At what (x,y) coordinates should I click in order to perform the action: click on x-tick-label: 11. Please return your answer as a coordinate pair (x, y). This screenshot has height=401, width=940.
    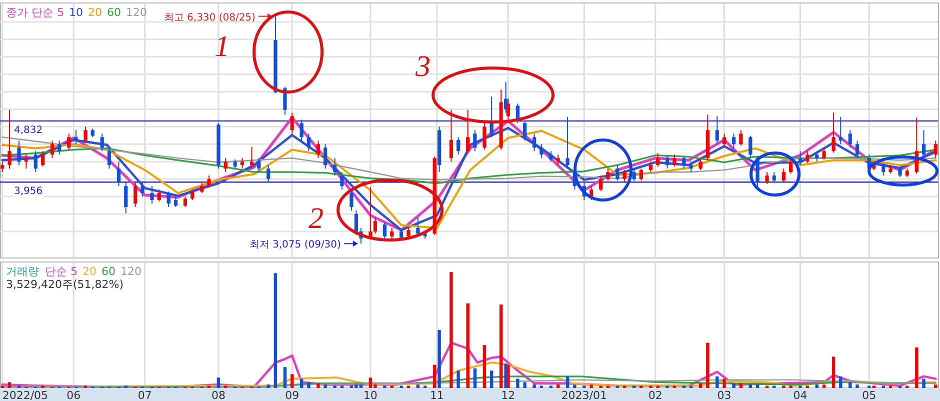
    Looking at the image, I should click on (437, 395).